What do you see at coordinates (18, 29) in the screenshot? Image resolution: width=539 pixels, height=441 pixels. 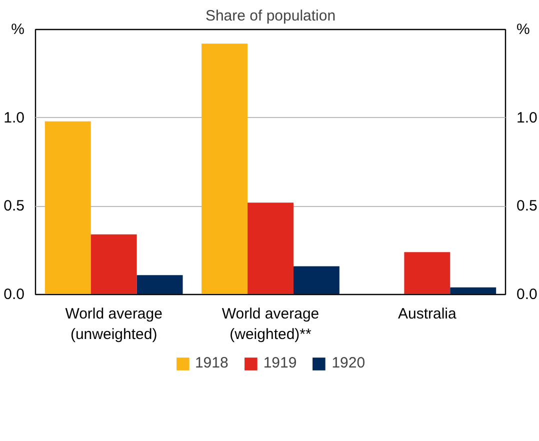 I see `y-axis-title: %` at bounding box center [18, 29].